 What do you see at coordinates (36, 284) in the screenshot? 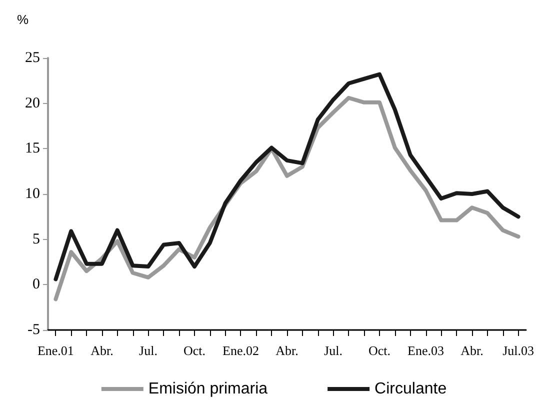
I see `y-tick-label: 0` at bounding box center [36, 284].